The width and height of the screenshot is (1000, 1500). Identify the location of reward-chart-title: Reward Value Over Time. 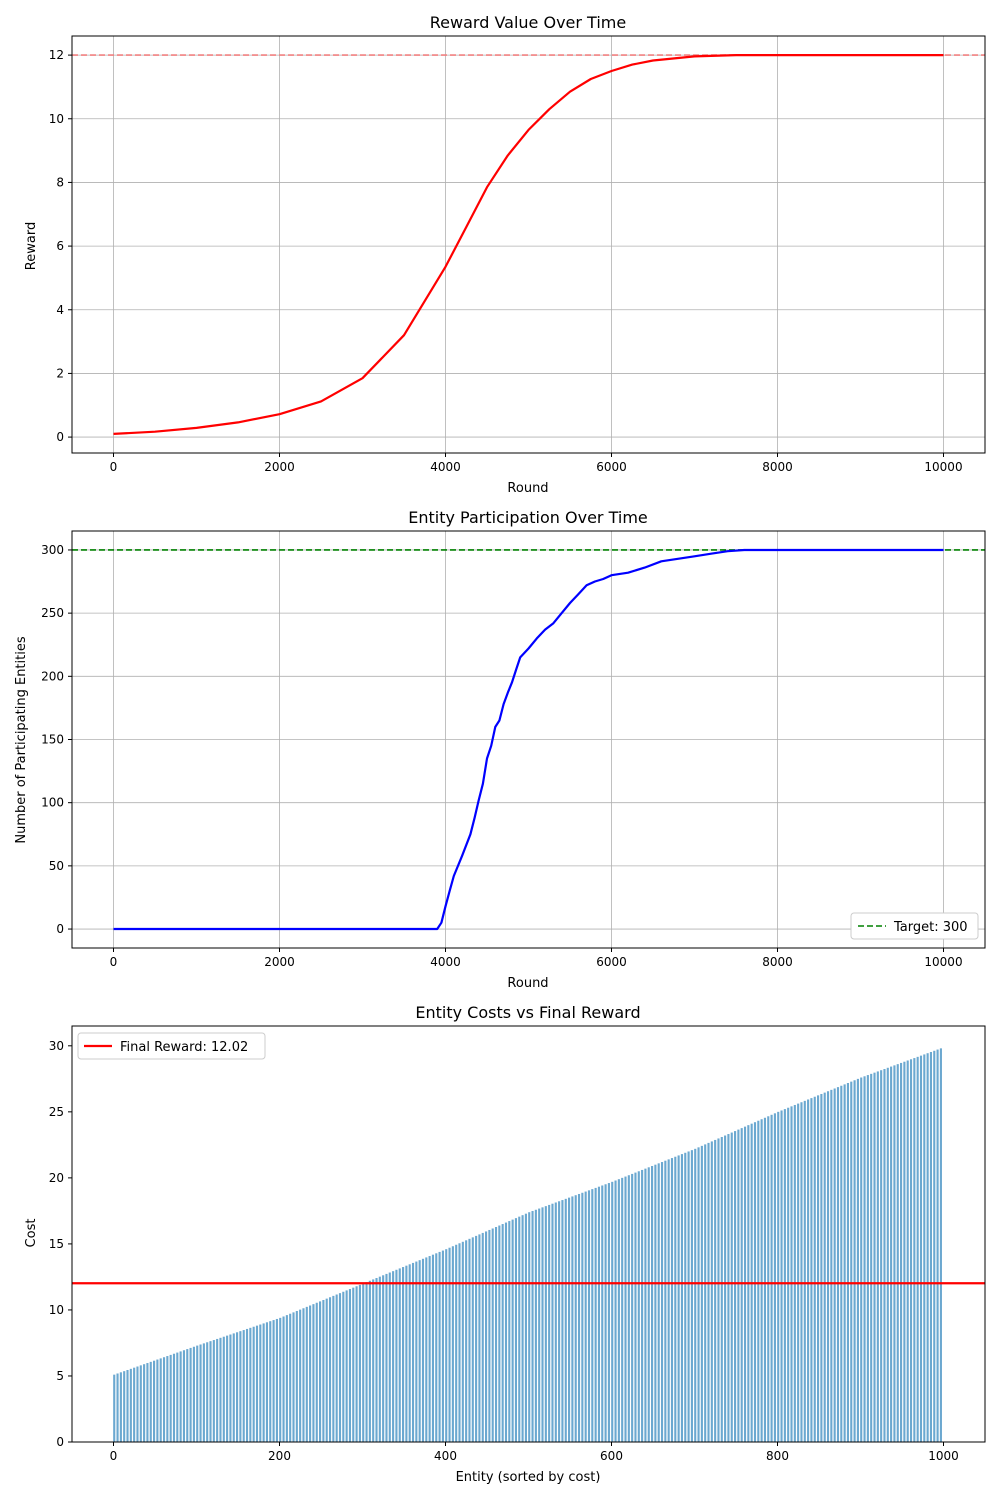
(528, 22).